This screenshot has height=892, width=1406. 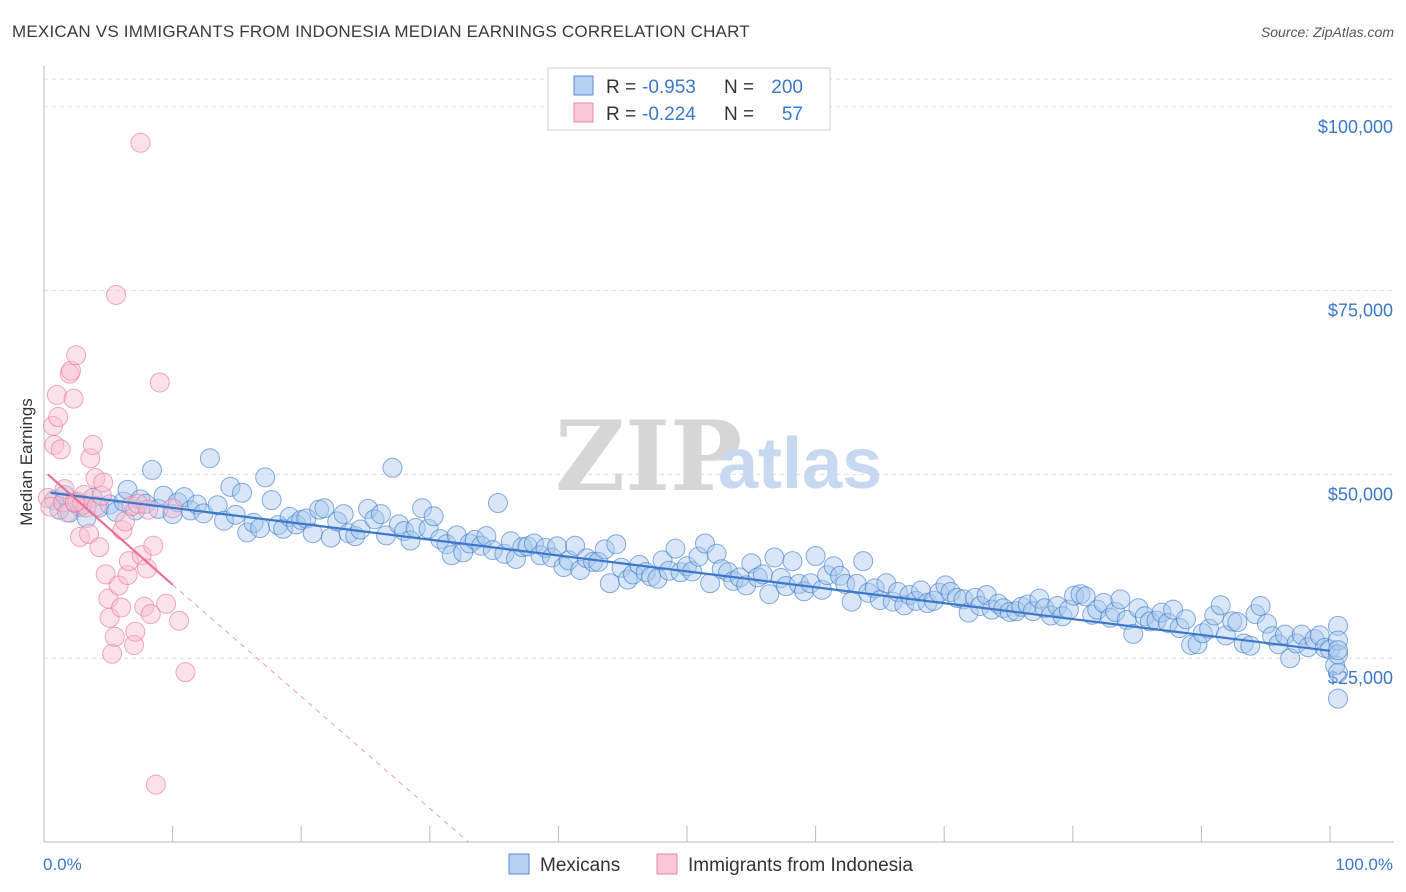 I want to click on bottom-legend-indonesia: Immigrants from Indonesia, so click(x=800, y=865).